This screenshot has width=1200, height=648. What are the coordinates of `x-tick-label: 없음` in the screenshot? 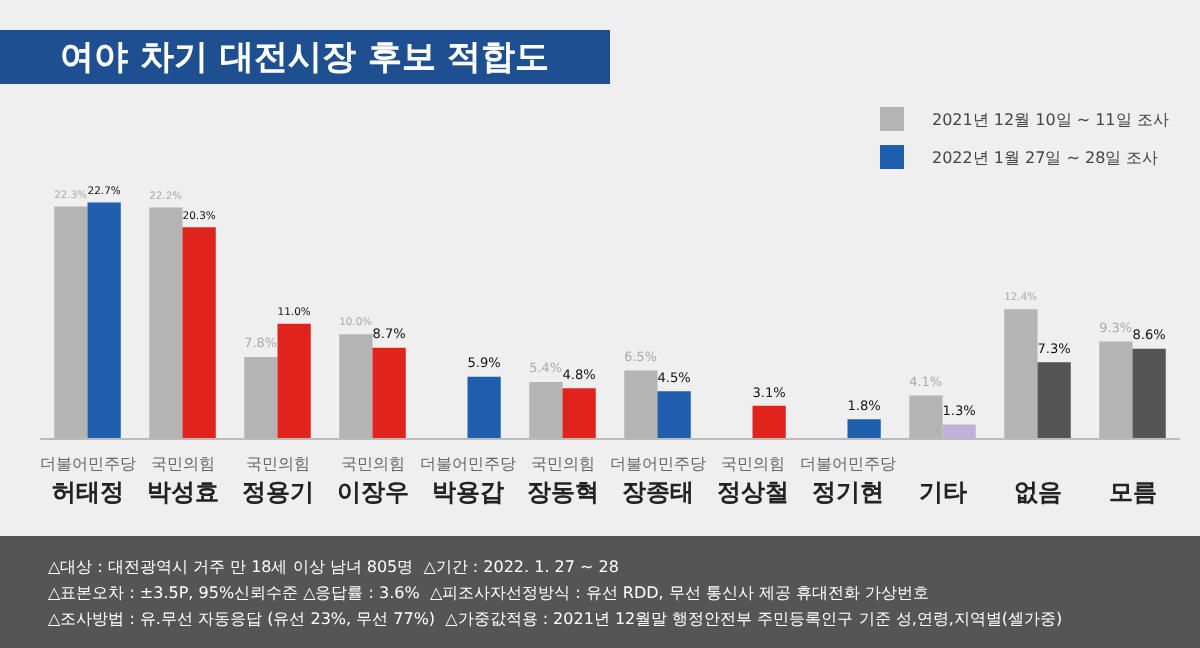 It's located at (1037, 492).